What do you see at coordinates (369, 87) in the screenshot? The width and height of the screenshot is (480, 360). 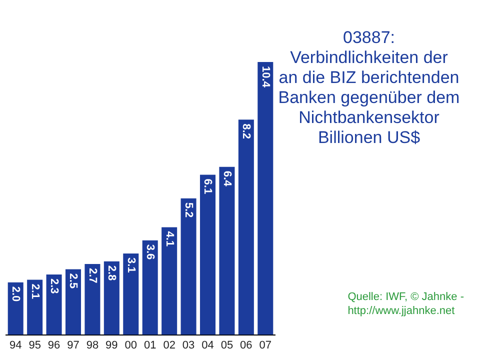 I see `text: 03887: Verbindlichkeiten der an die BIZ berichtenden Banken gegenüber dem Nichtbankensektor Billionen US$` at bounding box center [369, 87].